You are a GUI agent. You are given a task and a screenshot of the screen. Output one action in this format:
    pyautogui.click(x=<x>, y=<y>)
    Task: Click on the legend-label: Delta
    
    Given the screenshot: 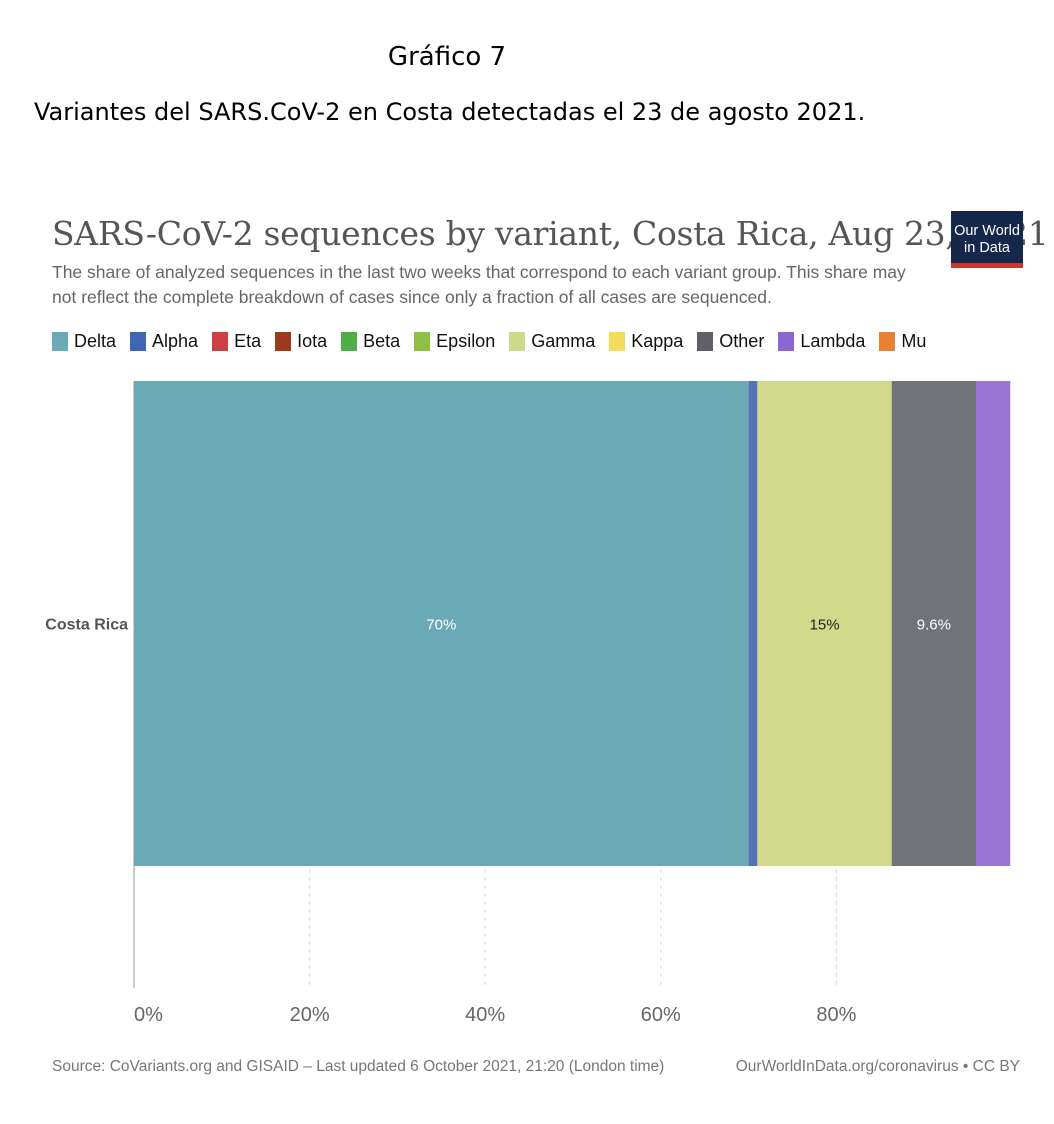 What is the action you would take?
    pyautogui.click(x=95, y=341)
    